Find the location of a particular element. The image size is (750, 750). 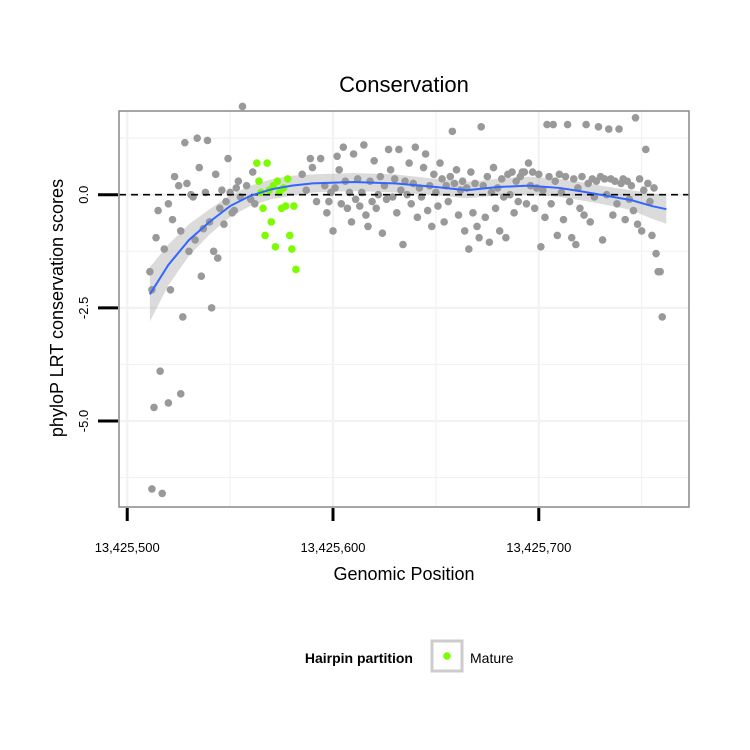

legend-title: Hairpin partition is located at coordinates (359, 658).